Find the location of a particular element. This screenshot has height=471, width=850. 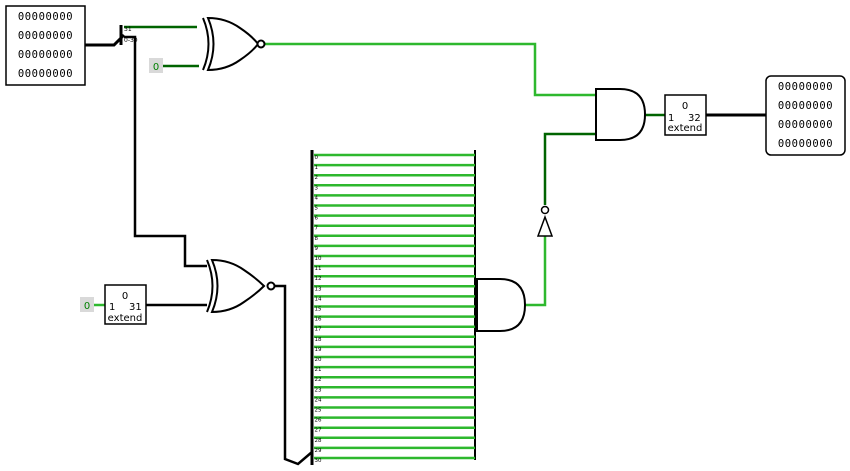

splitter-big-label: 18 is located at coordinates (318, 340).